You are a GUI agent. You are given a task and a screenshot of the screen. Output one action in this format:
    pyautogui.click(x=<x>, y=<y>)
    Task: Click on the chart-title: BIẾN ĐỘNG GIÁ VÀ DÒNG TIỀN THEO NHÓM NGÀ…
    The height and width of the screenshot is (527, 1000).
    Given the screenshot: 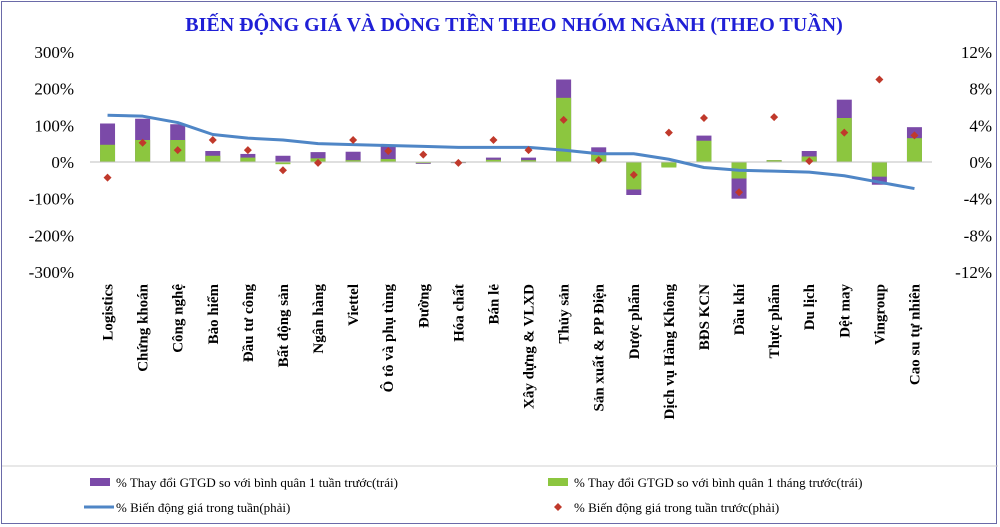 What is the action you would take?
    pyautogui.click(x=514, y=24)
    